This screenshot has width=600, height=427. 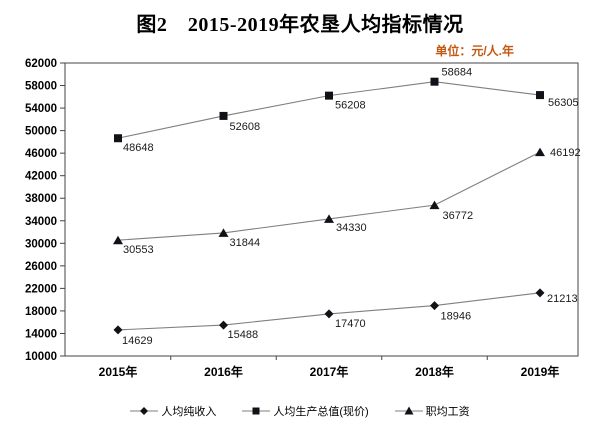 What do you see at coordinates (41, 177) in the screenshot?
I see `svg-text: 42000` at bounding box center [41, 177].